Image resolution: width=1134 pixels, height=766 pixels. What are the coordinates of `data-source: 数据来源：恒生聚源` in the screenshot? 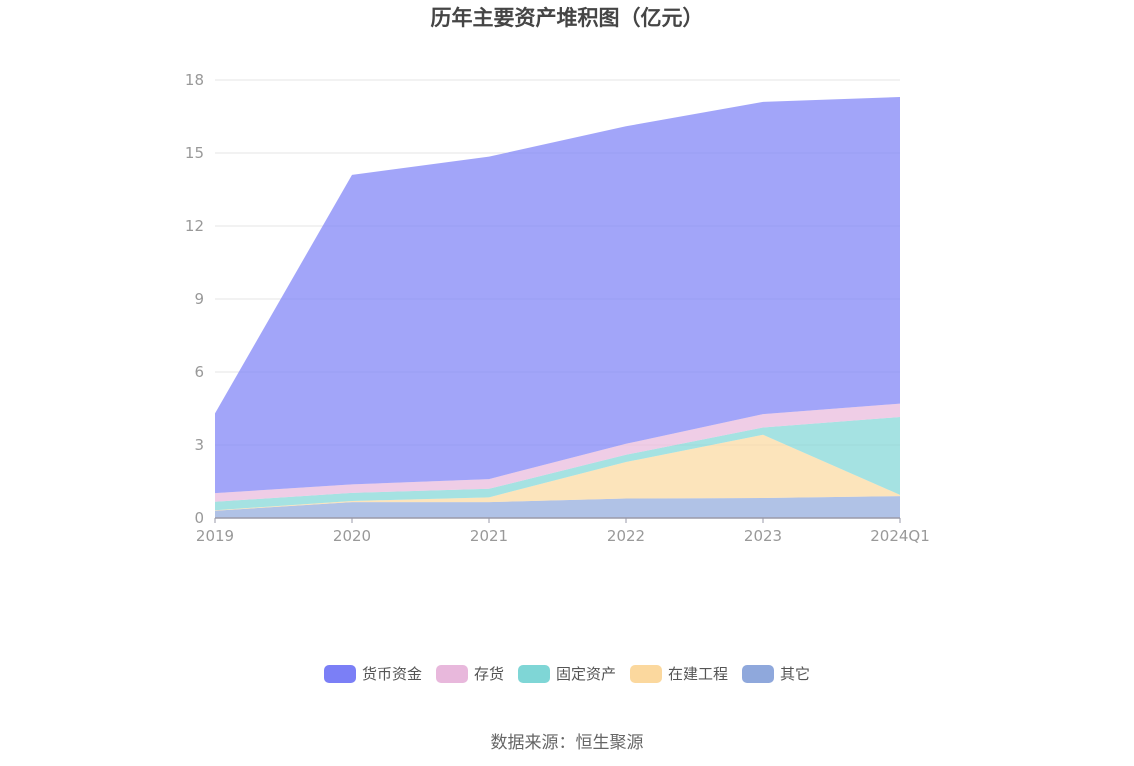 It's located at (567, 743).